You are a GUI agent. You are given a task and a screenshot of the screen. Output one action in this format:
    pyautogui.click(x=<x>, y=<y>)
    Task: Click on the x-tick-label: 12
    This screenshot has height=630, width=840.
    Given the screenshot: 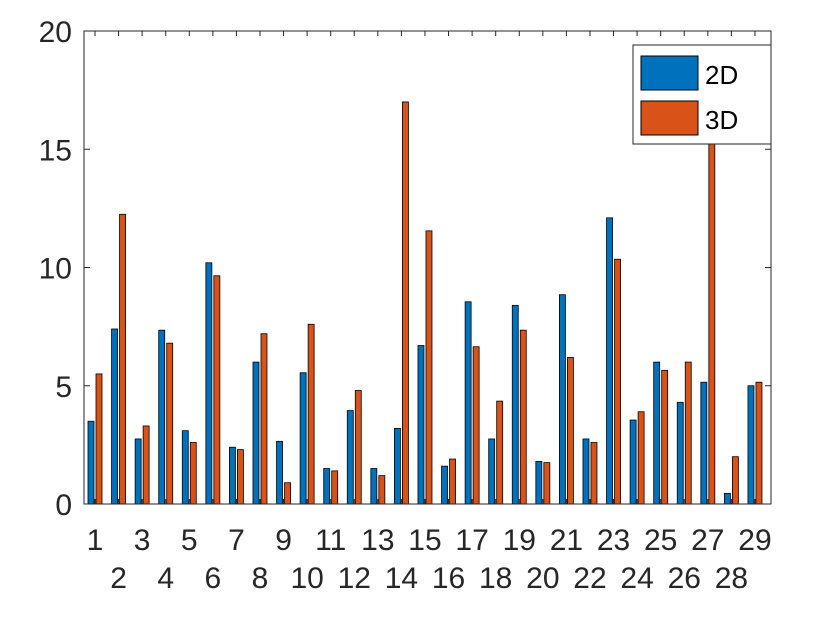 What is the action you would take?
    pyautogui.click(x=354, y=578)
    